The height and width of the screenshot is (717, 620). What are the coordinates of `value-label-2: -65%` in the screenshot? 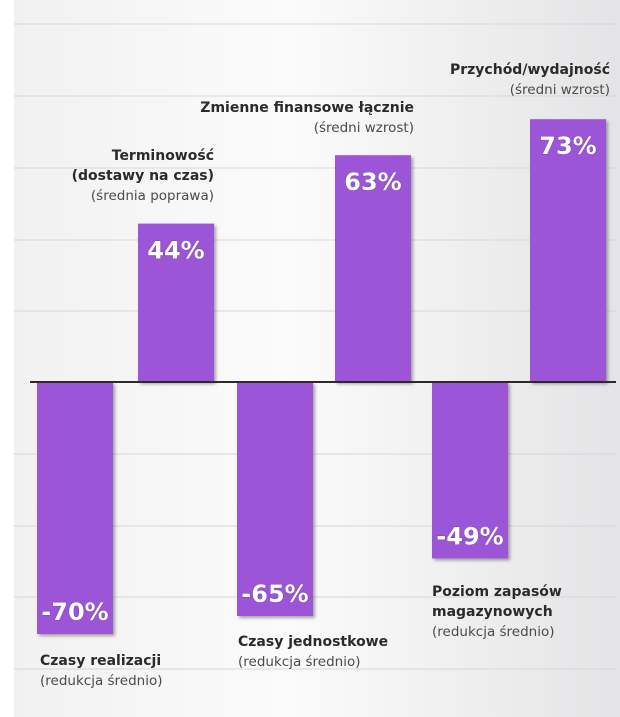 It's located at (274, 594).